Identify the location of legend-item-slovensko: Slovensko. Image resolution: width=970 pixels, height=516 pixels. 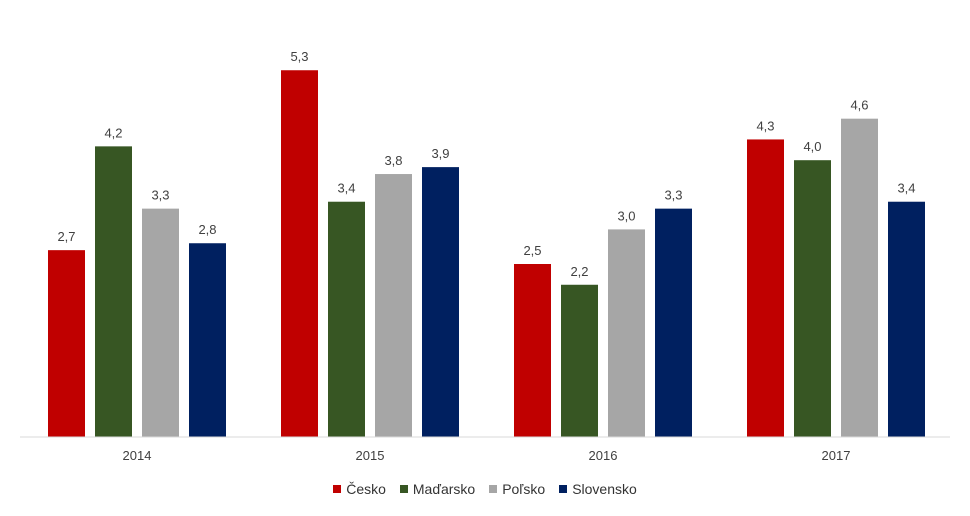
(598, 489).